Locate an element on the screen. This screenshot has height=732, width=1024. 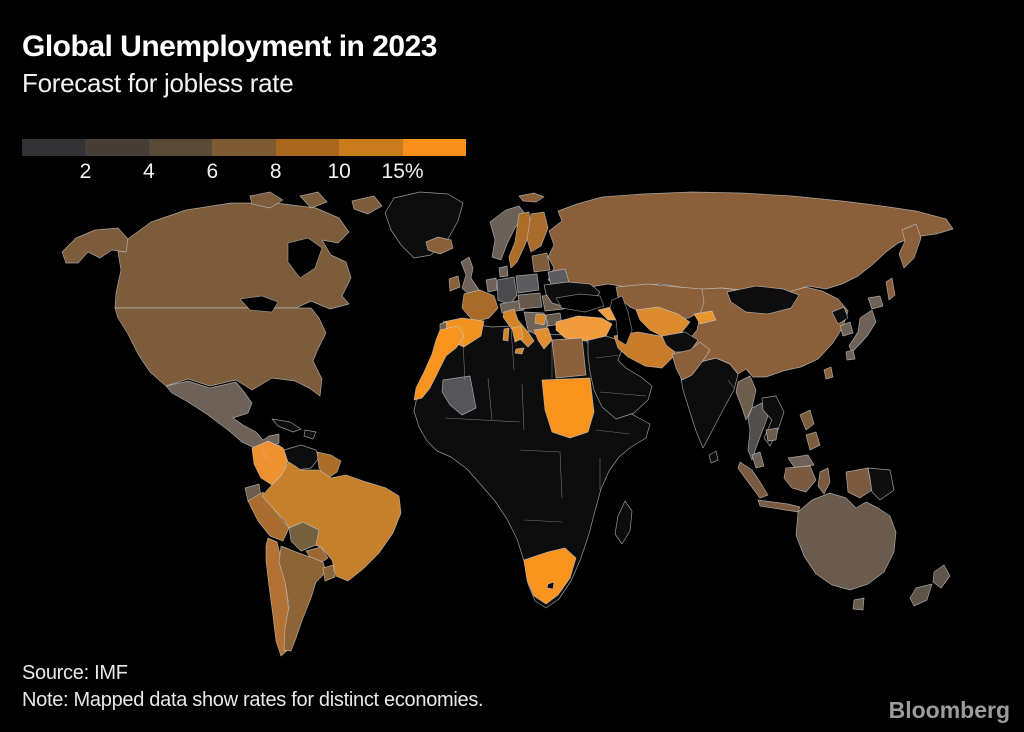
region-brazil is located at coordinates (331, 521).